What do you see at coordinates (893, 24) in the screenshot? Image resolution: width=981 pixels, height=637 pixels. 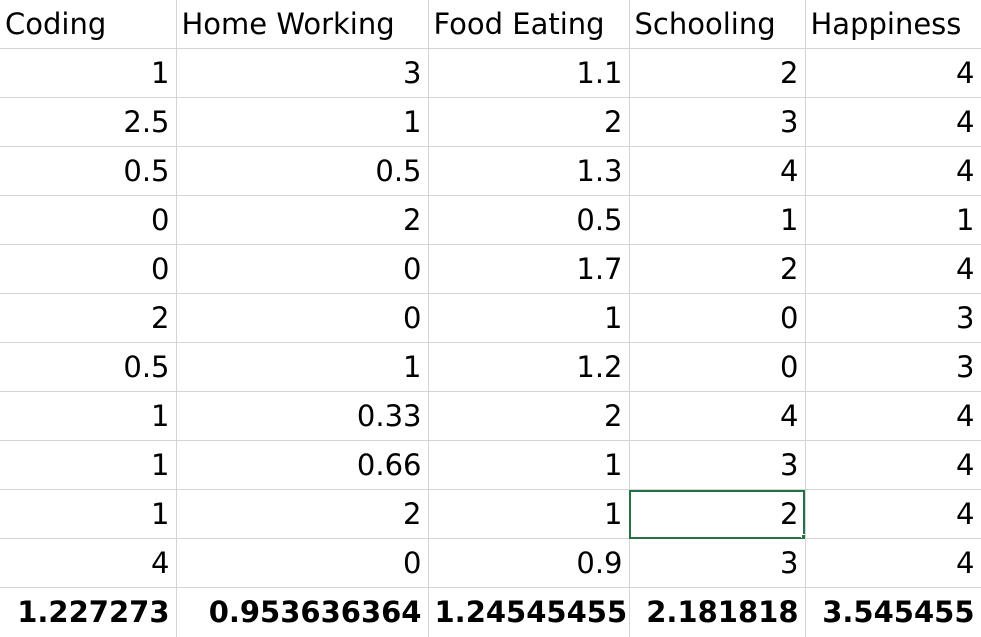 I see `header-cell-happiness: Happiness` at bounding box center [893, 24].